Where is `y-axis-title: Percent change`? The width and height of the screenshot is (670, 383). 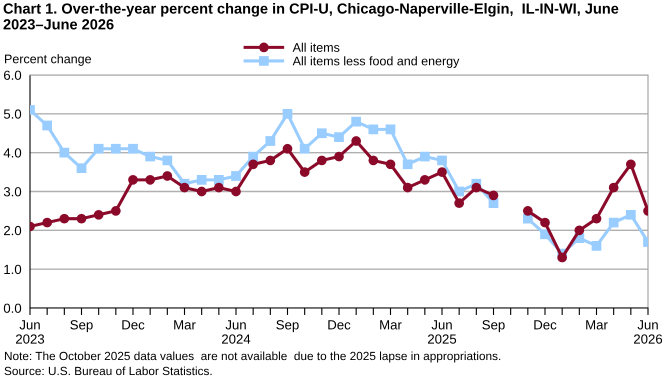
y-axis-title: Percent change is located at coordinates (48, 60).